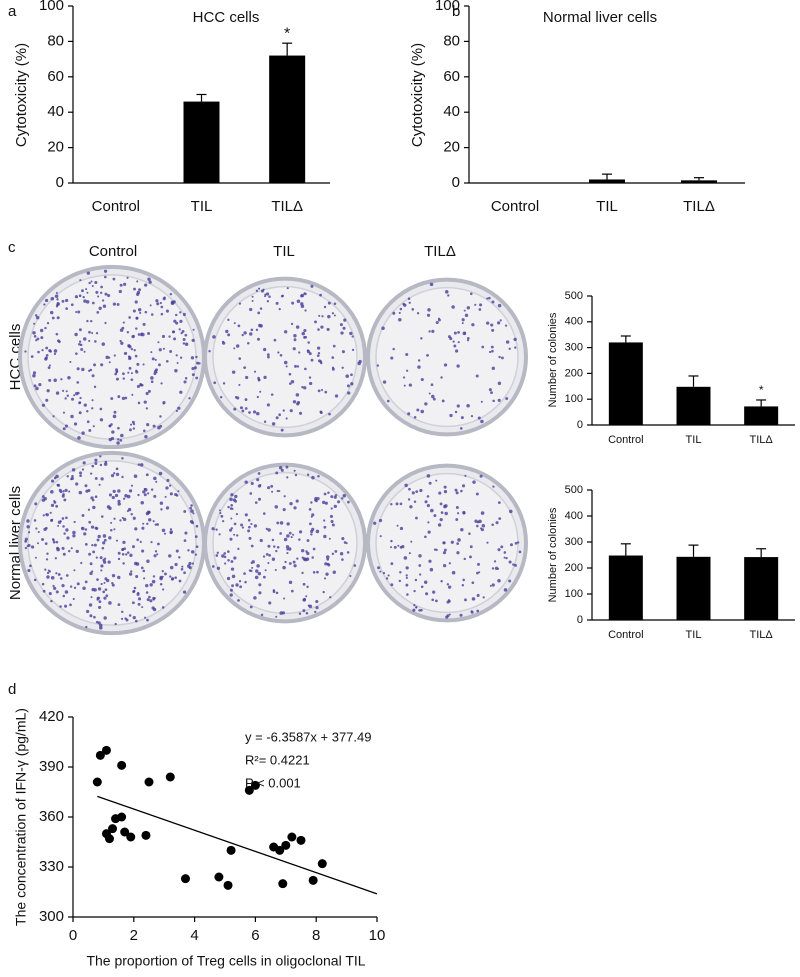 The height and width of the screenshot is (977, 800). Describe the element at coordinates (112, 543) in the screenshot. I see `plate-inner` at that location.